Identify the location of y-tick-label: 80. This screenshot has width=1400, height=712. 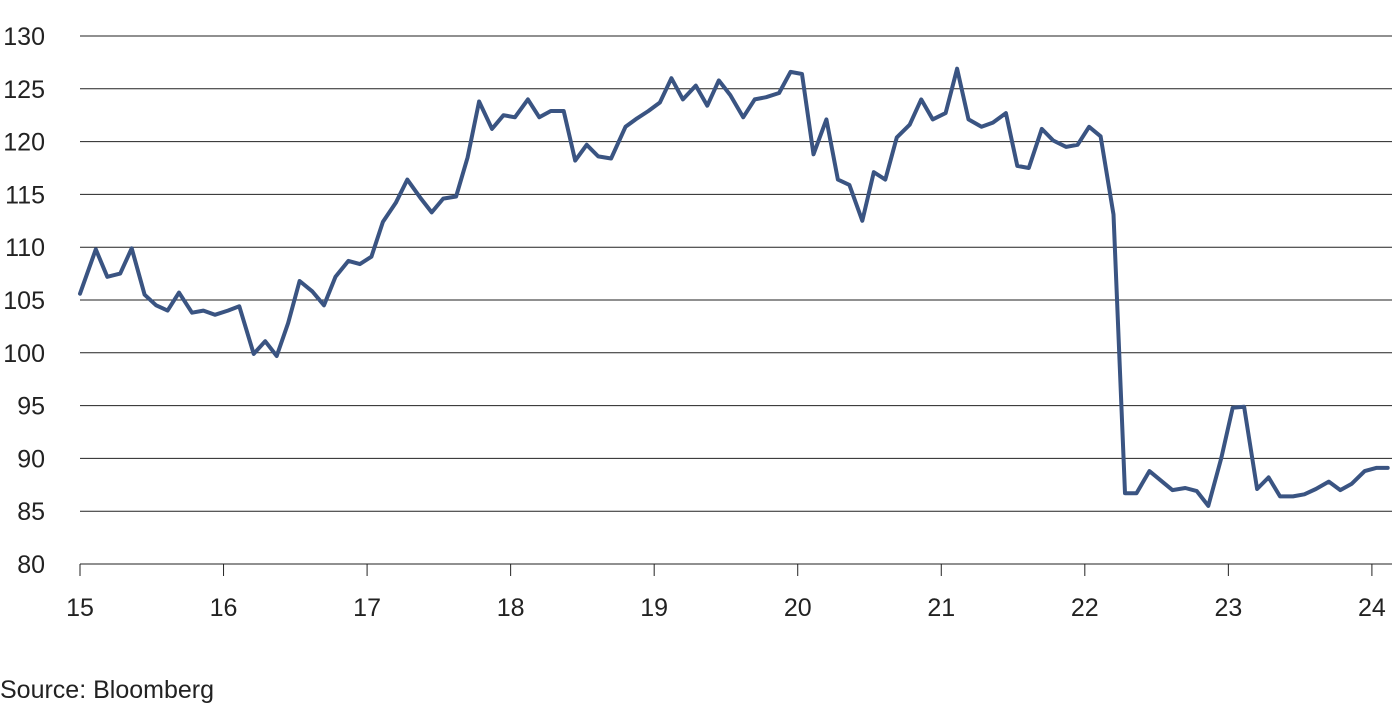
(31, 565).